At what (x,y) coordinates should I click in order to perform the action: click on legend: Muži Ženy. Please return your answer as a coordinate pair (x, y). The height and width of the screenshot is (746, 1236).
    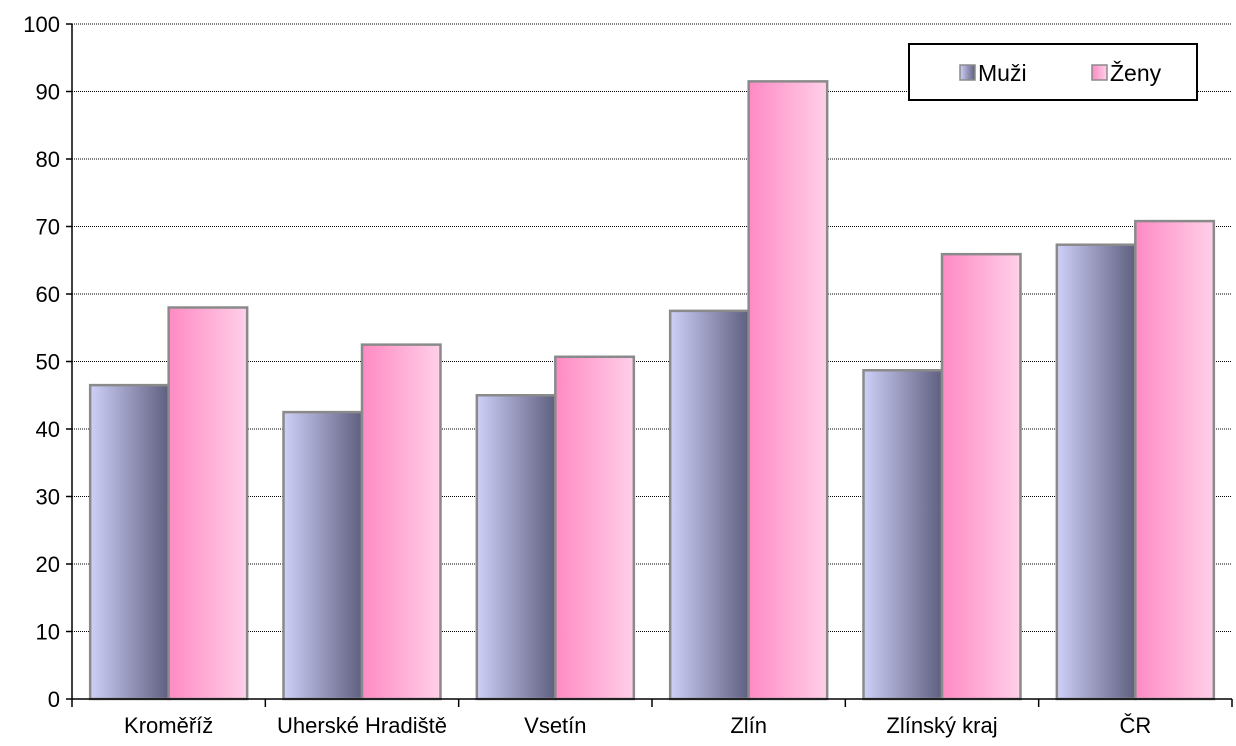
    Looking at the image, I should click on (1053, 72).